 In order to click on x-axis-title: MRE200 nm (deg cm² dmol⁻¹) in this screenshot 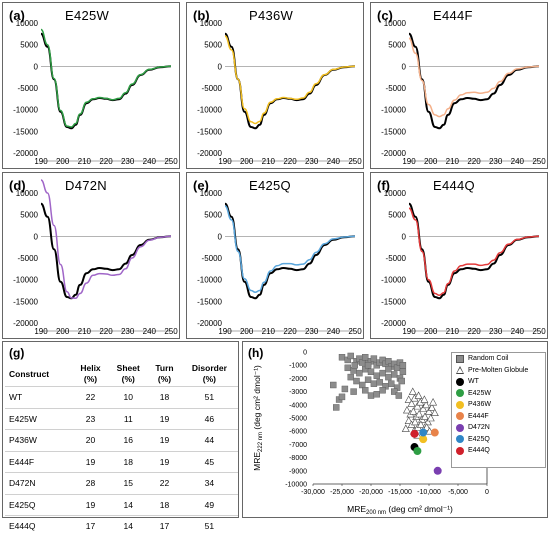, I will do `click(400, 510)`.